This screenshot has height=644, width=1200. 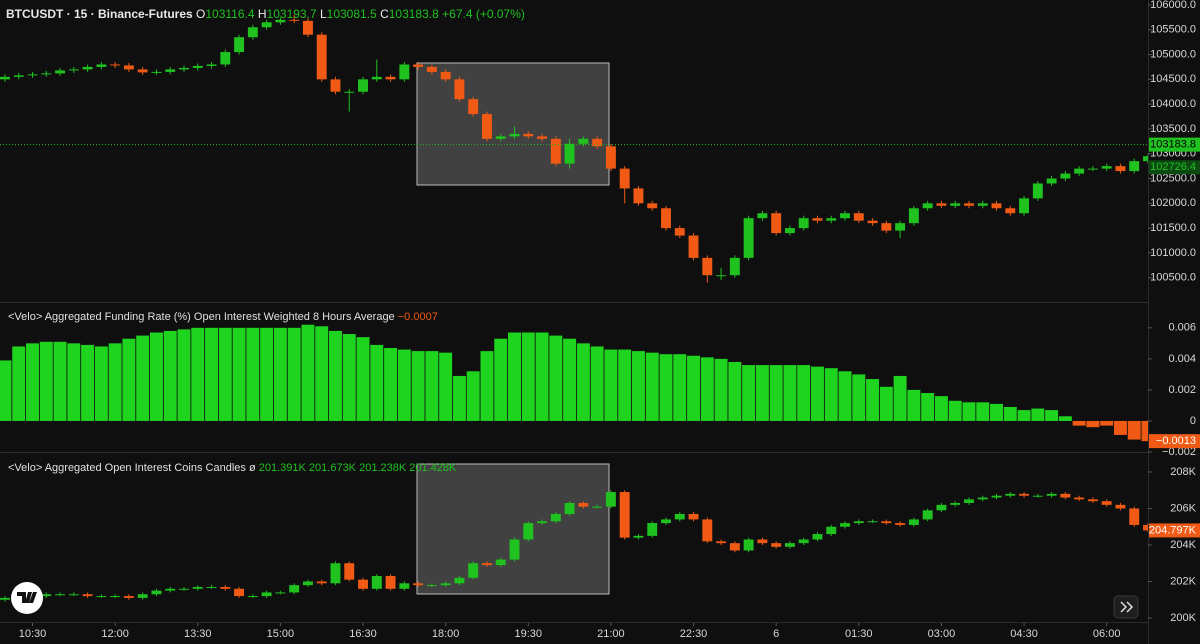 I want to click on price-tag, so click(x=1174, y=441).